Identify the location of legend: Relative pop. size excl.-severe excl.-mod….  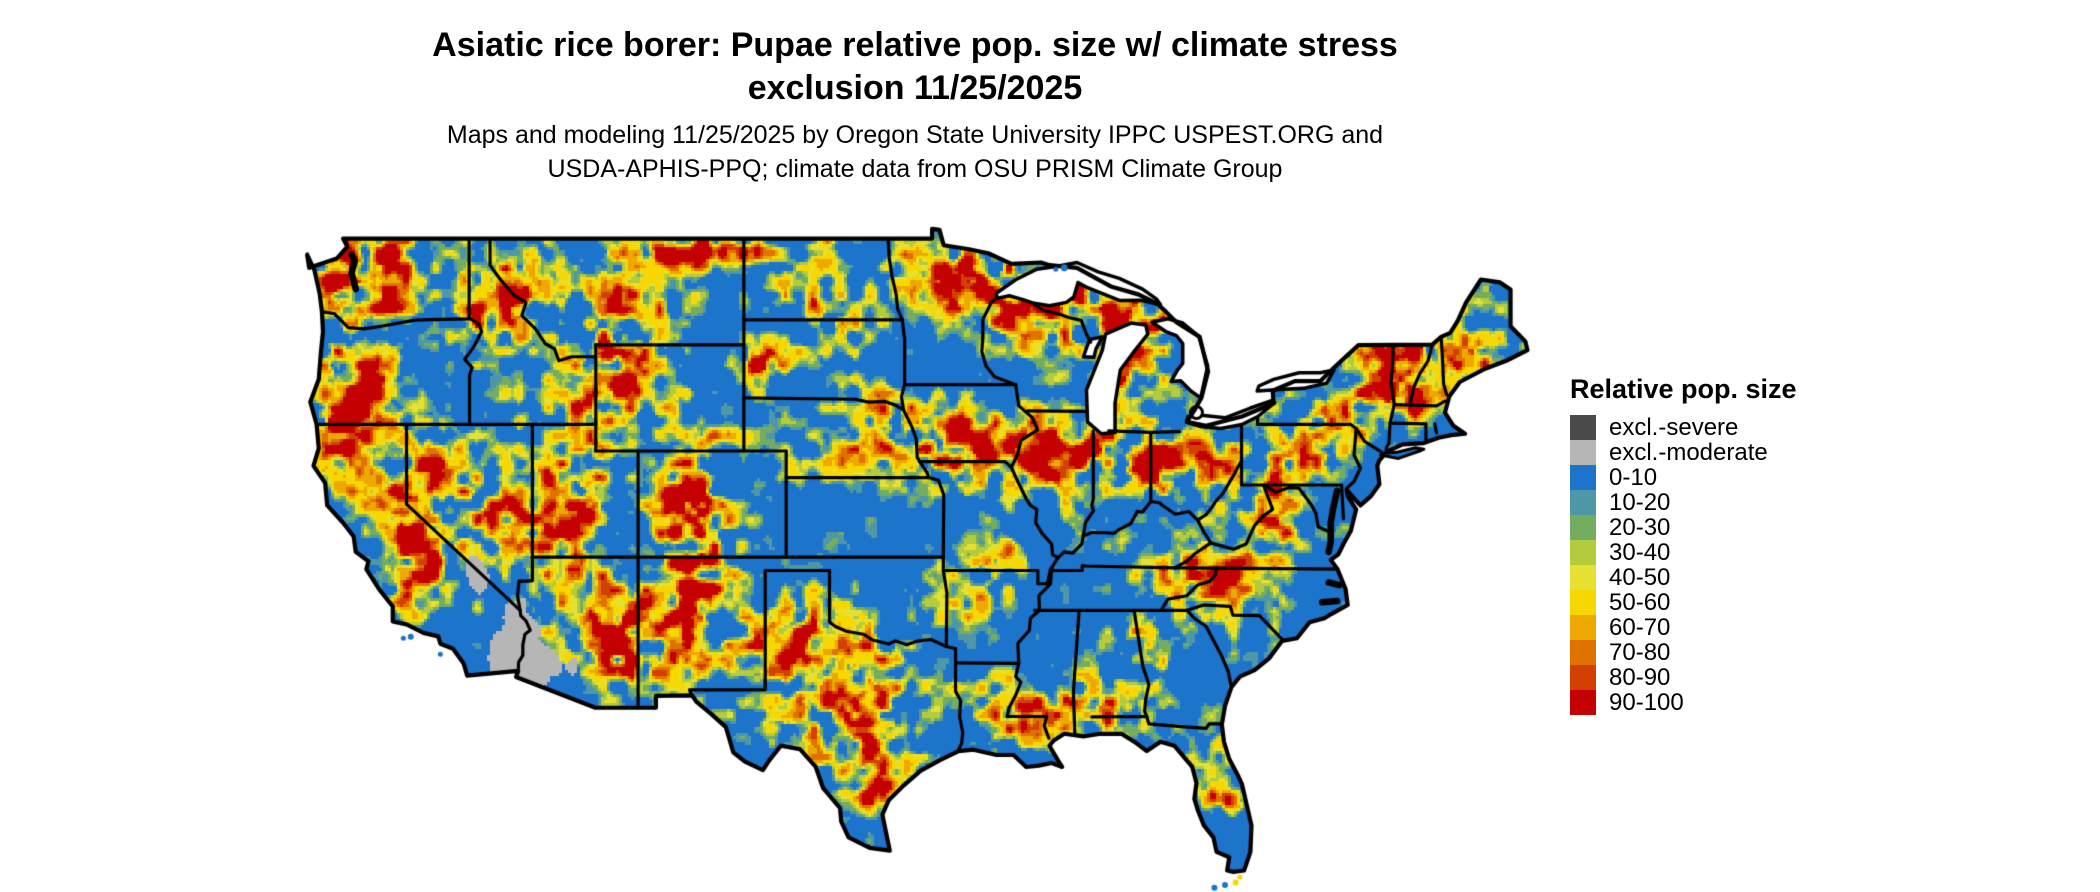
(1683, 544).